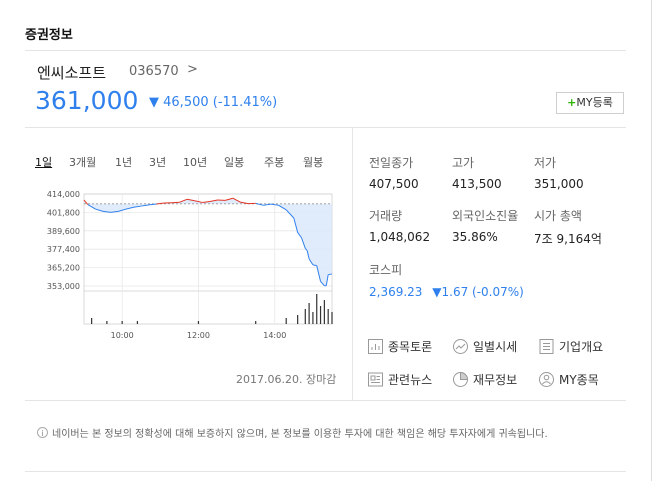 The width and height of the screenshot is (664, 481). Describe the element at coordinates (352, 264) in the screenshot. I see `panel-vertical-divider` at that location.